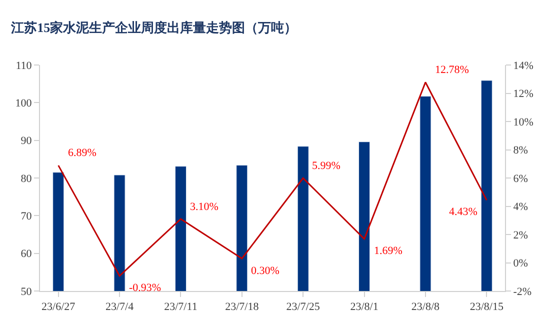 Image resolution: width=555 pixels, height=325 pixels. What do you see at coordinates (26, 178) in the screenshot?
I see `y-tick-label: 80` at bounding box center [26, 178].